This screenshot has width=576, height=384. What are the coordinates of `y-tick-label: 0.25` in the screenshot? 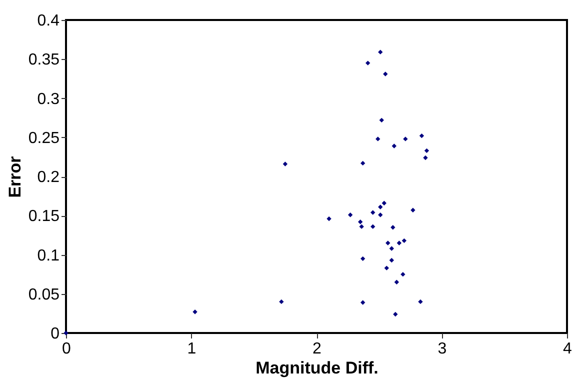 It's located at (44, 138).